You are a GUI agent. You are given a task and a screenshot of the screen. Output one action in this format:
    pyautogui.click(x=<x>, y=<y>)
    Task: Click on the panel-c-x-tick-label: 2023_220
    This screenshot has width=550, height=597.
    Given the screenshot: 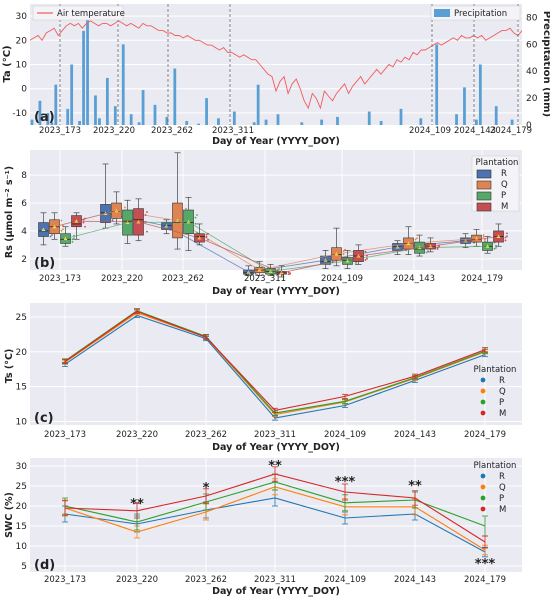 What is the action you would take?
    pyautogui.click(x=137, y=435)
    